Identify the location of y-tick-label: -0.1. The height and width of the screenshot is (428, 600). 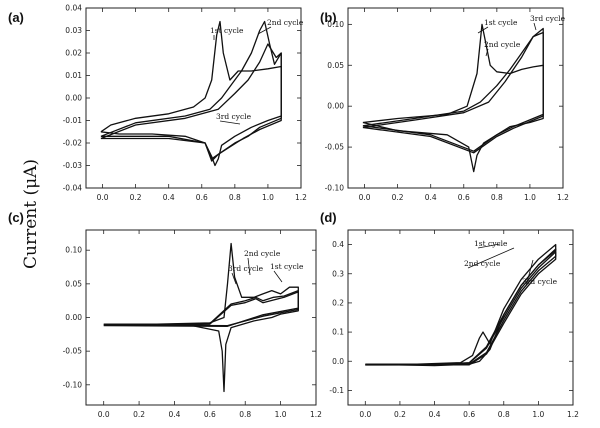
(336, 390).